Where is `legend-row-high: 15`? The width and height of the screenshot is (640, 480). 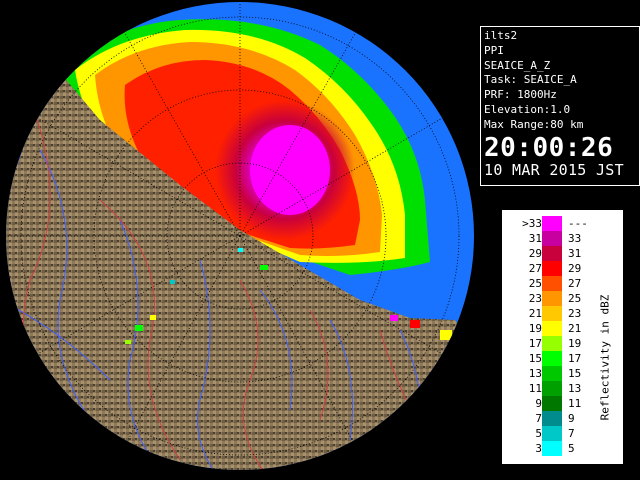
legend-row-high: 15 is located at coordinates (575, 373).